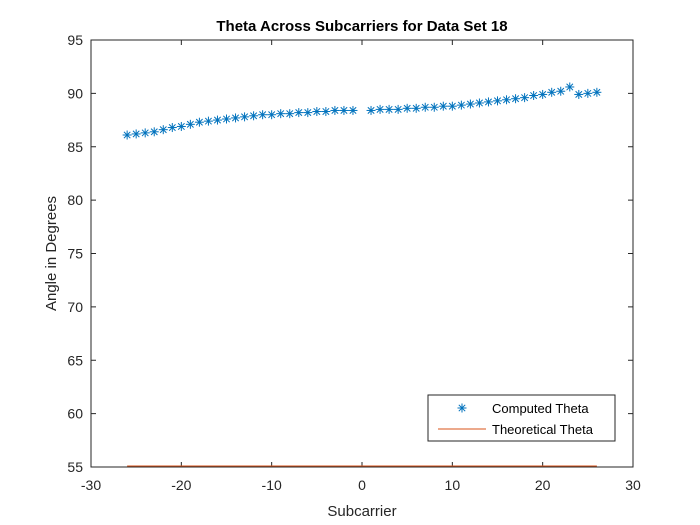 The image size is (700, 525). What do you see at coordinates (75, 414) in the screenshot?
I see `y-tick-label: 60` at bounding box center [75, 414].